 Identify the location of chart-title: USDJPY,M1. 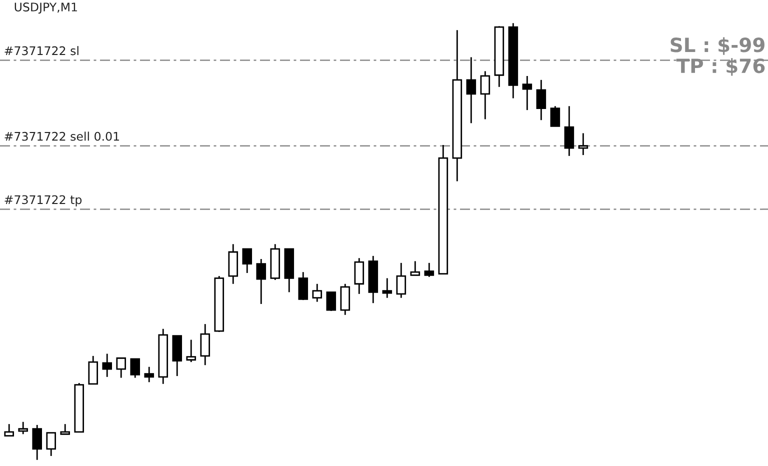
(45, 8).